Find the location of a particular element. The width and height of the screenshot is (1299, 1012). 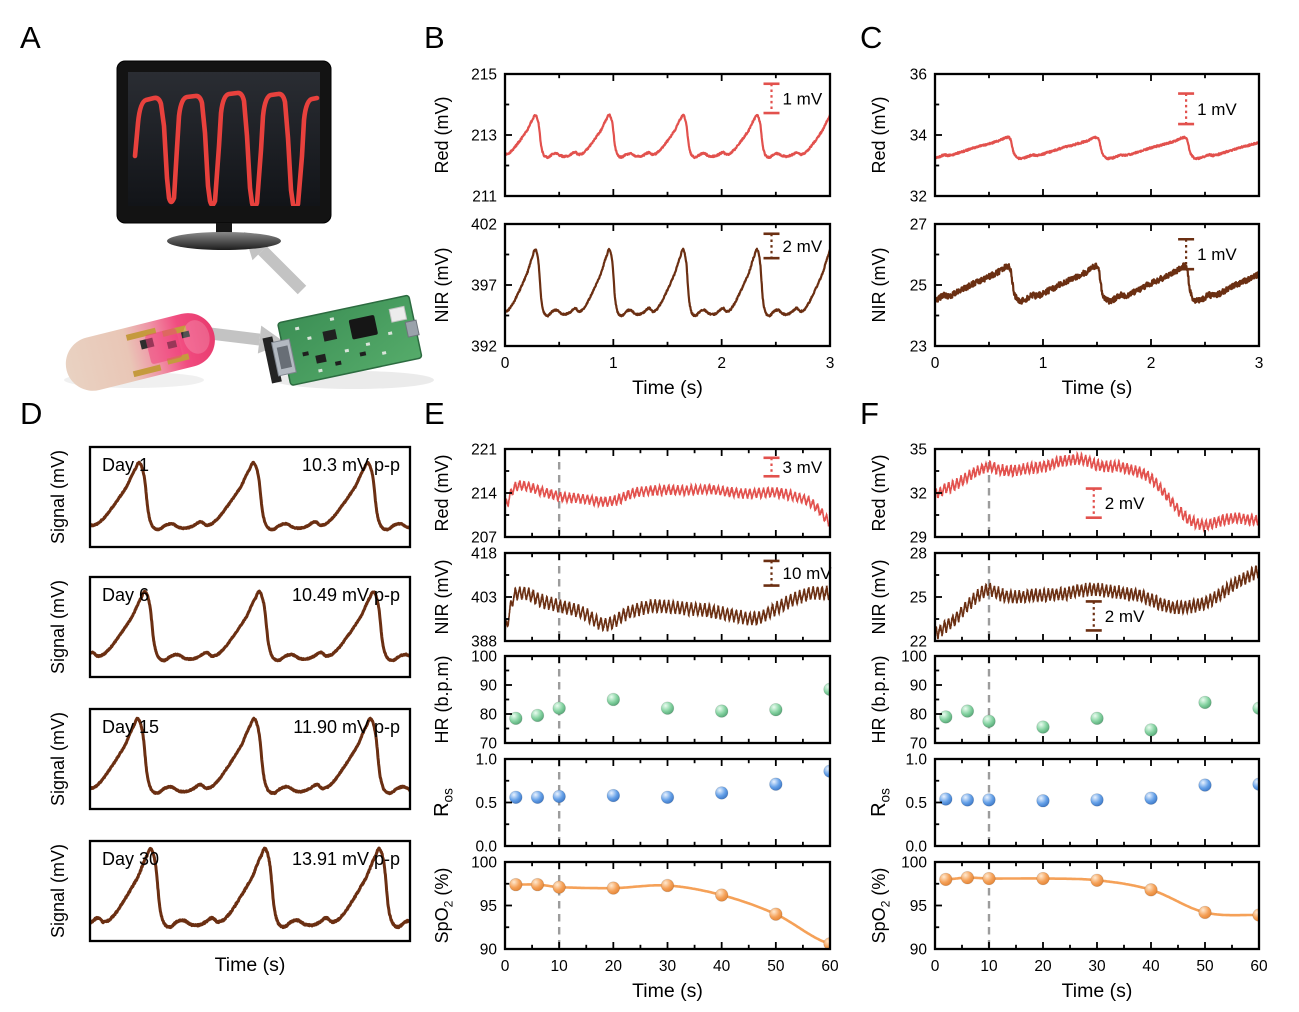

x-tick-label: 3 is located at coordinates (830, 363).